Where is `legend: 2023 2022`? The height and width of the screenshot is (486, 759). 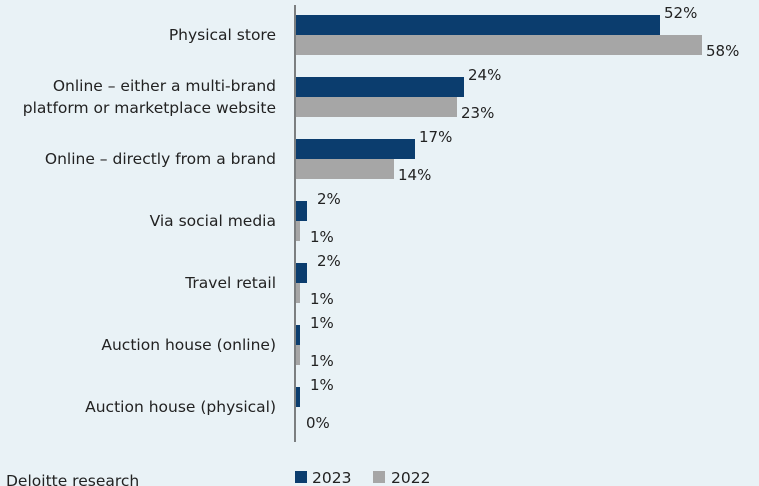 legend: 2023 2022 is located at coordinates (362, 477).